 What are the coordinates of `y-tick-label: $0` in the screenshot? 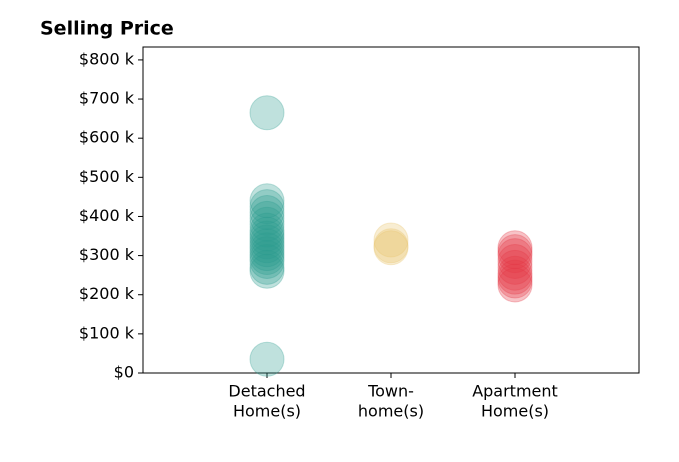 It's located at (124, 372).